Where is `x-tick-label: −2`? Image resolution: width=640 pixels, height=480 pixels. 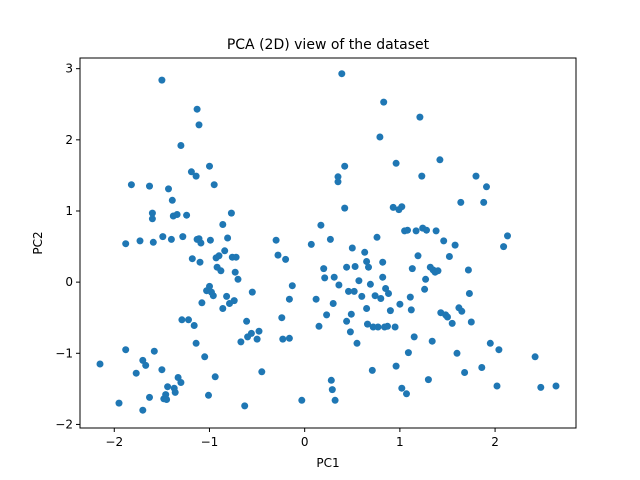
x-tick-label: −2 is located at coordinates (114, 442).